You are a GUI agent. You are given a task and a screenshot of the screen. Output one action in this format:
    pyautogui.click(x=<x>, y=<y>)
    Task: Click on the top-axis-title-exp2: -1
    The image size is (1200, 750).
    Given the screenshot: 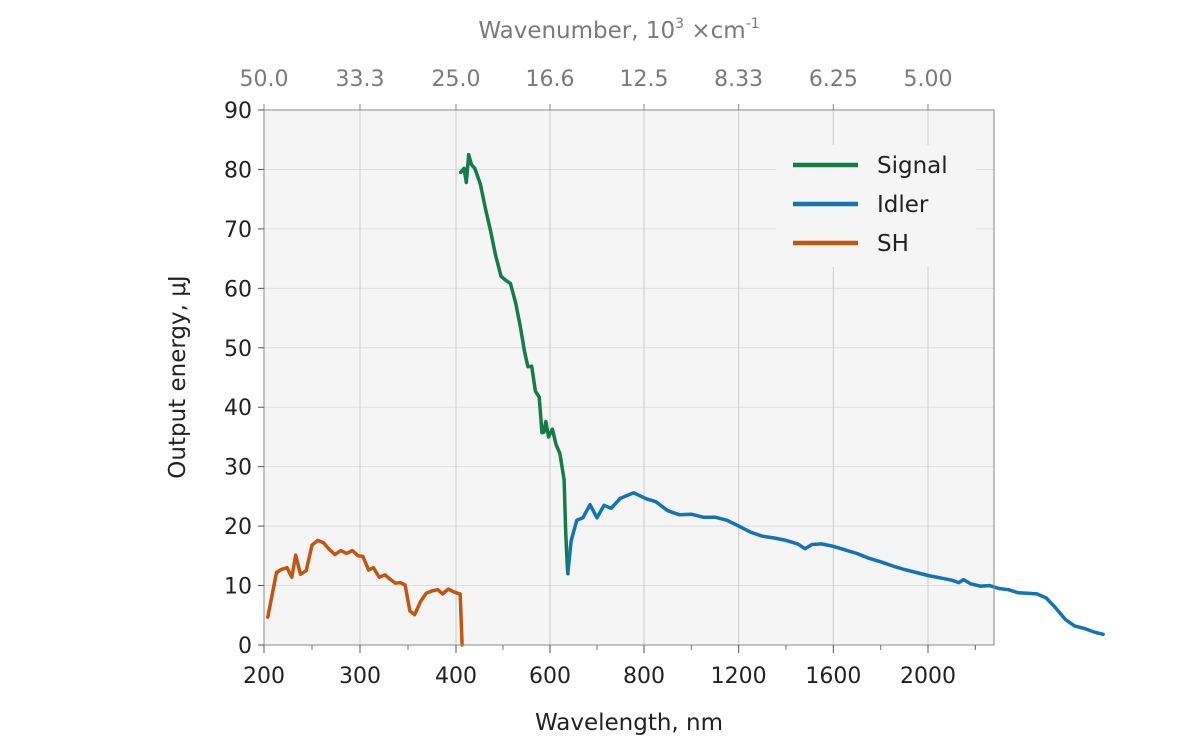 What is the action you would take?
    pyautogui.click(x=753, y=24)
    